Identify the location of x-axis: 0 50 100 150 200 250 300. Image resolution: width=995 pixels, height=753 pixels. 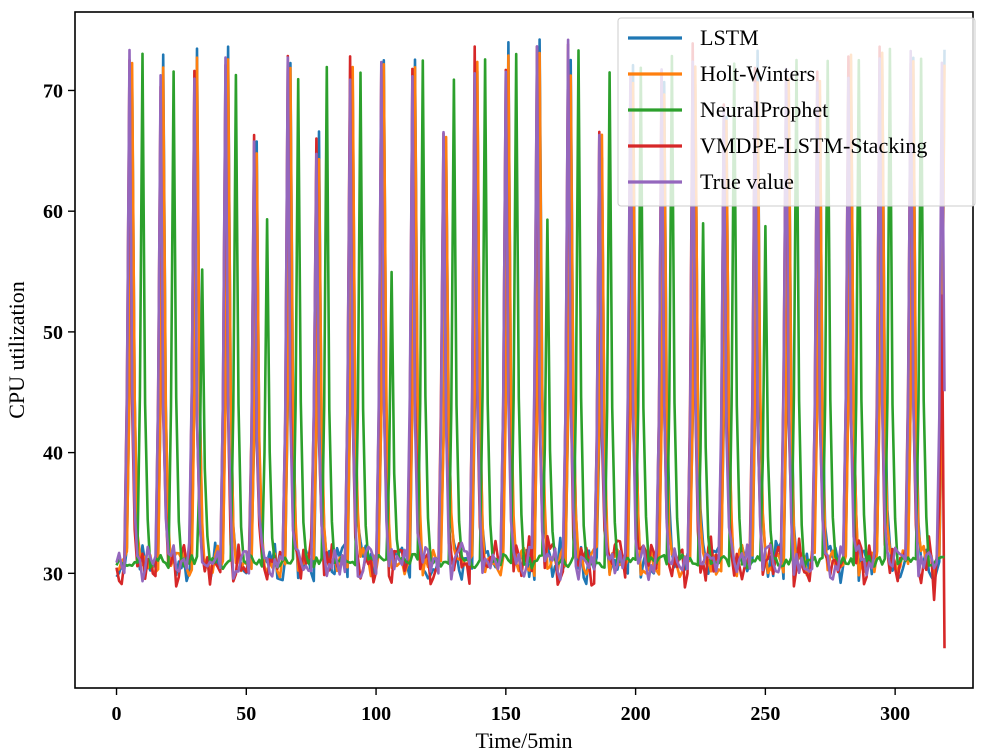
(511, 706).